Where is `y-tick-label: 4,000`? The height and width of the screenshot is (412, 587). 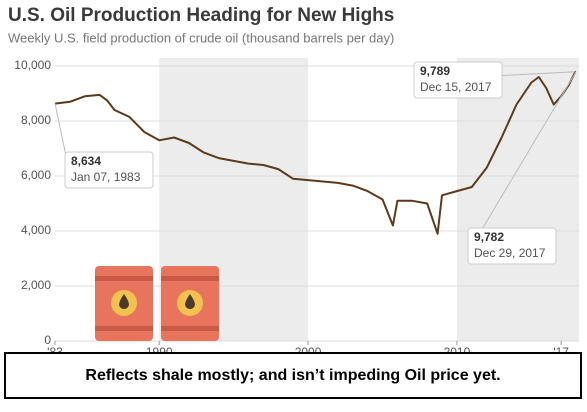
y-tick-label: 4,000 is located at coordinates (36, 230).